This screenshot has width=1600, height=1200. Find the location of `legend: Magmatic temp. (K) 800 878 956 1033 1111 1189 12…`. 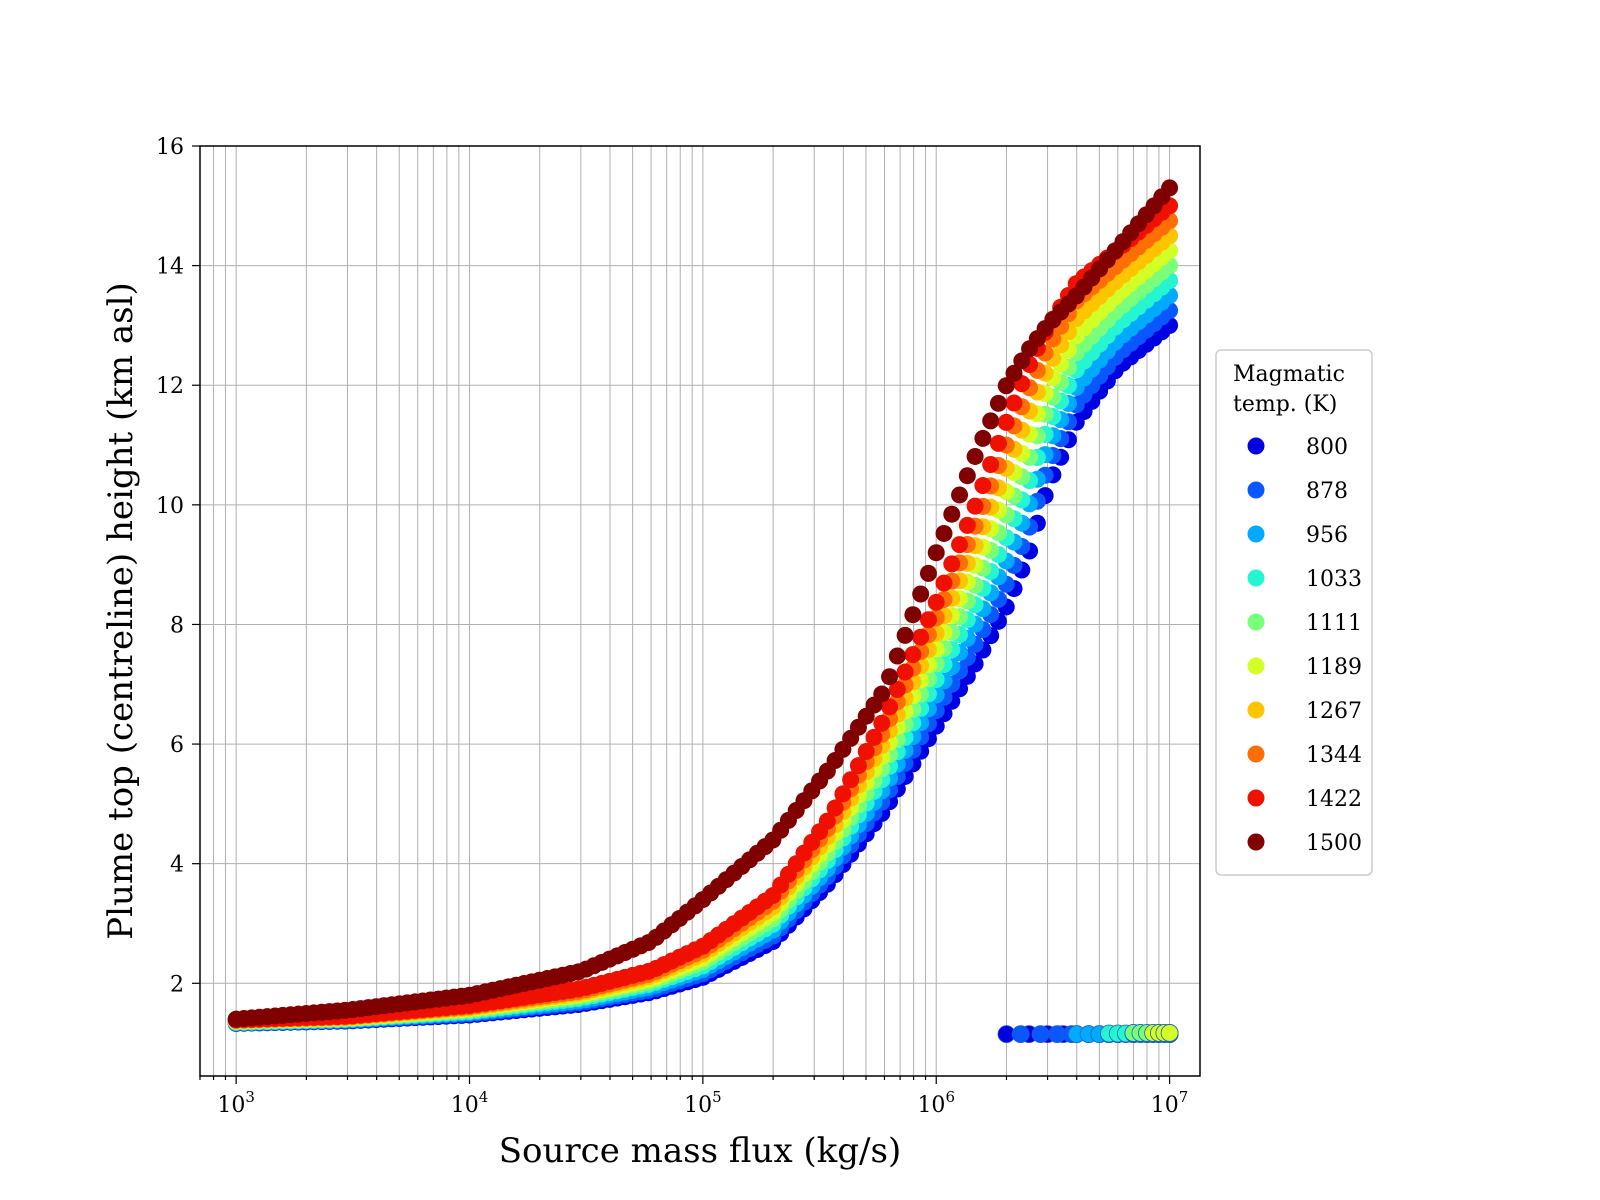

legend: Magmatic temp. (K) 800 878 956 1033 1111 1189 12… is located at coordinates (1294, 612).